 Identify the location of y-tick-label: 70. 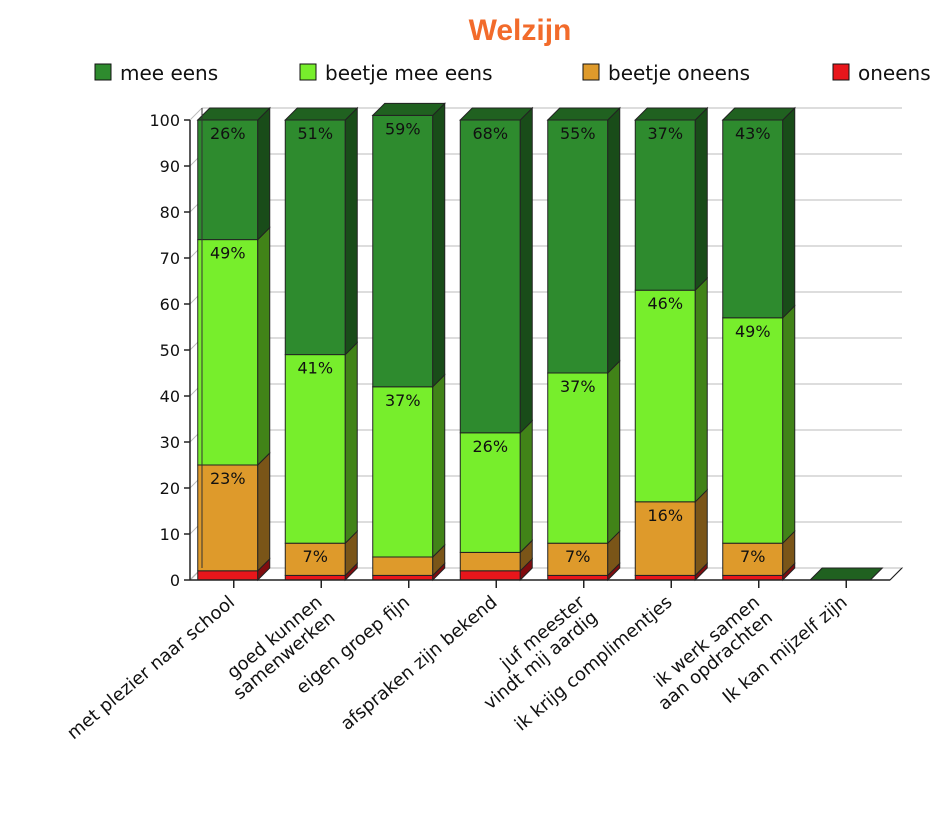
(170, 258).